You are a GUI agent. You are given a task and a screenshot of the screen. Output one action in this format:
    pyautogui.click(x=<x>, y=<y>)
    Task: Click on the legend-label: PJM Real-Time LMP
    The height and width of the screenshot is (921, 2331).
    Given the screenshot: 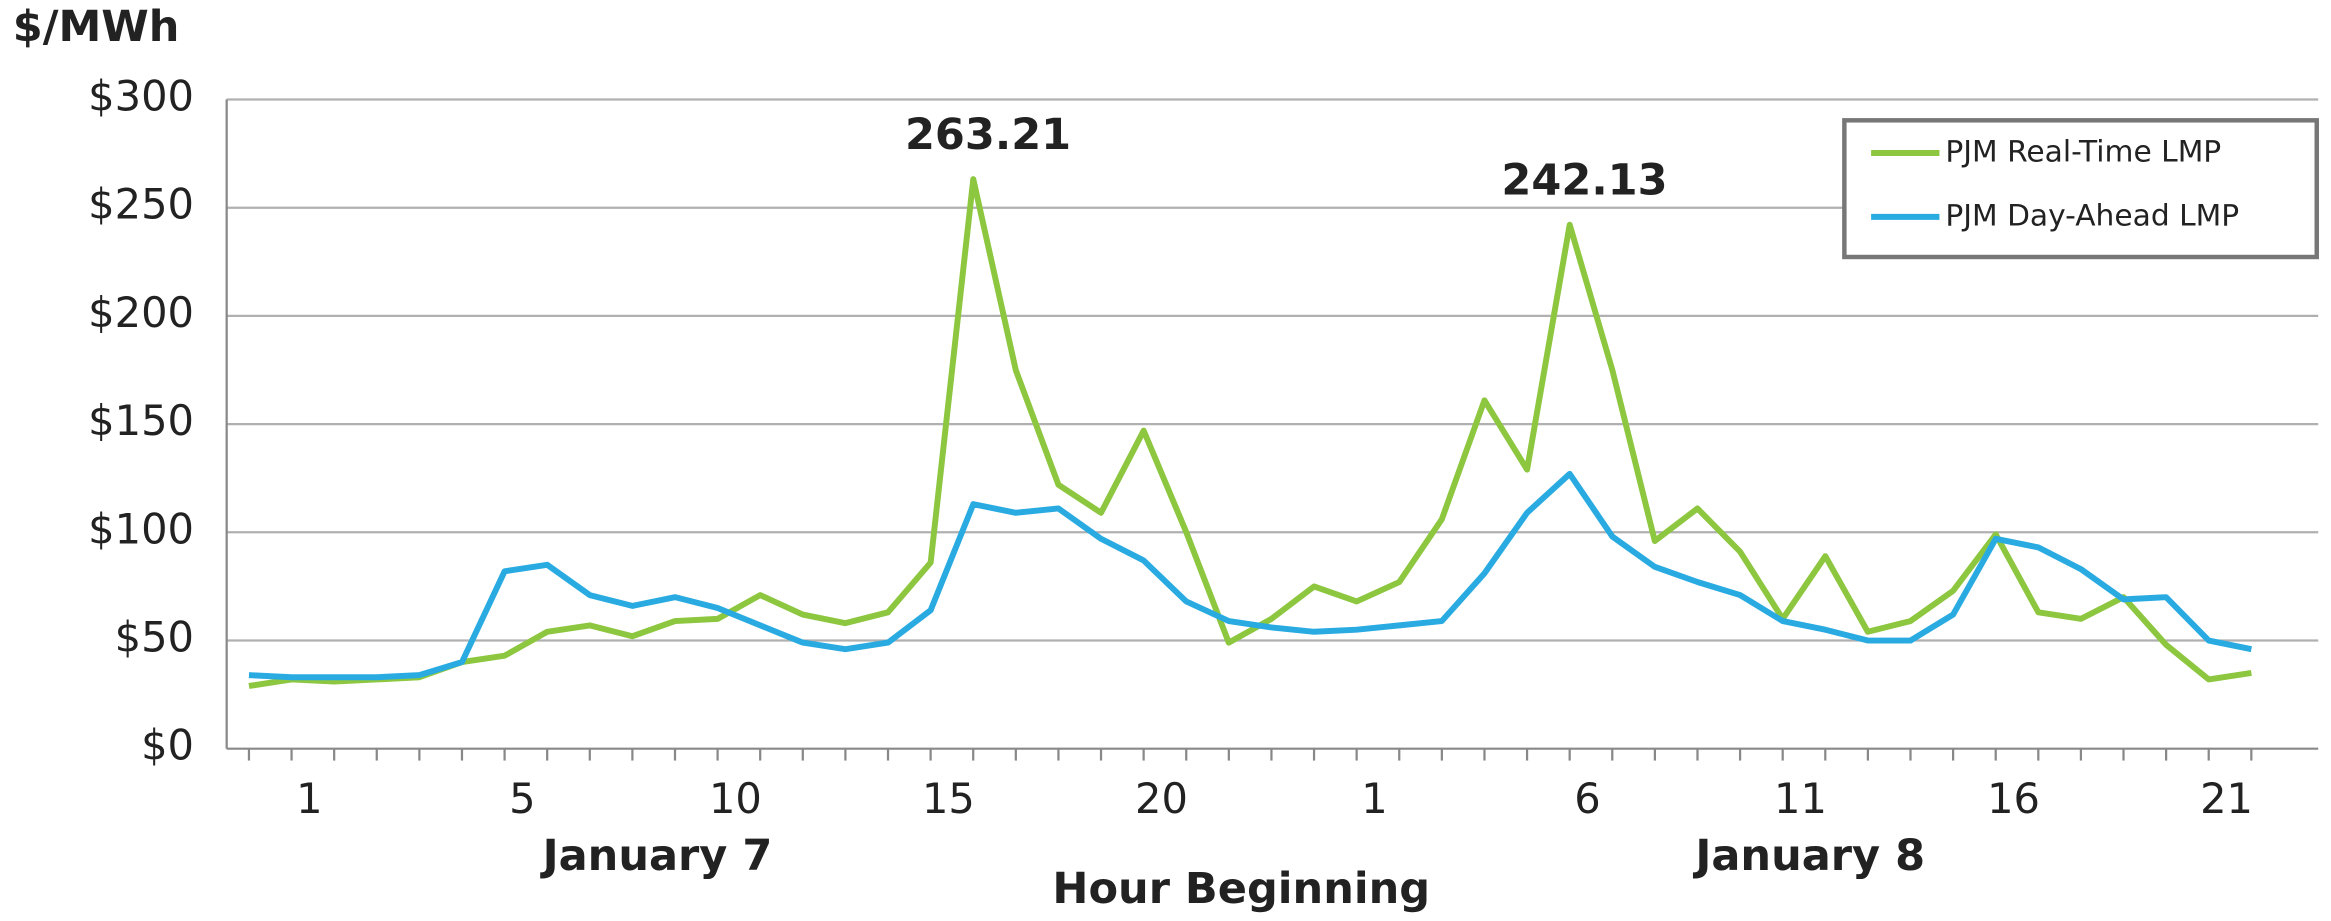 What is the action you would take?
    pyautogui.click(x=2083, y=152)
    